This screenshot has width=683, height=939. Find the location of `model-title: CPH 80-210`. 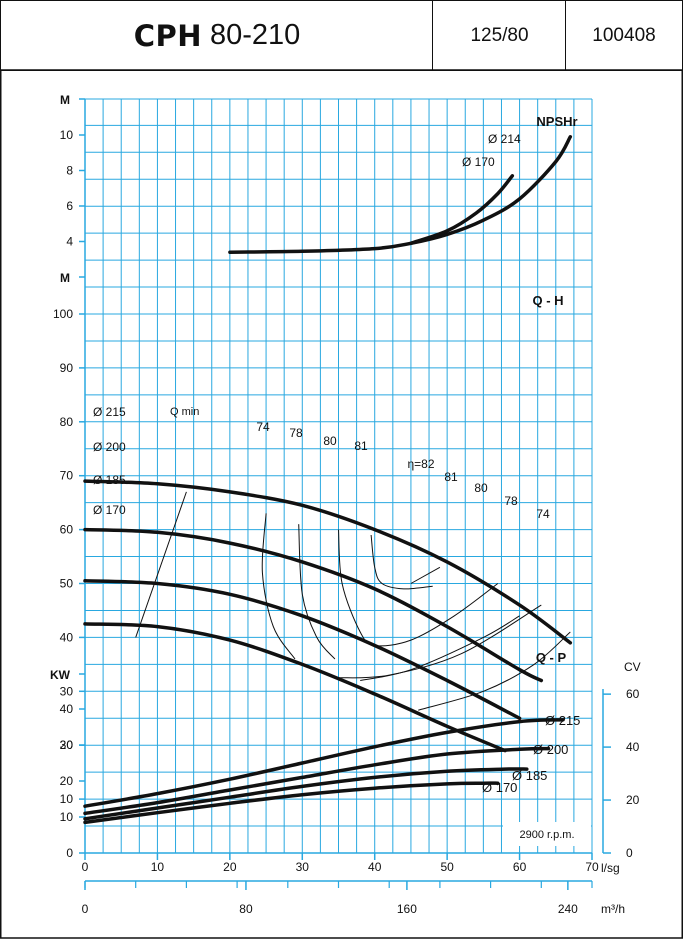

model-title: CPH 80-210 is located at coordinates (217, 35).